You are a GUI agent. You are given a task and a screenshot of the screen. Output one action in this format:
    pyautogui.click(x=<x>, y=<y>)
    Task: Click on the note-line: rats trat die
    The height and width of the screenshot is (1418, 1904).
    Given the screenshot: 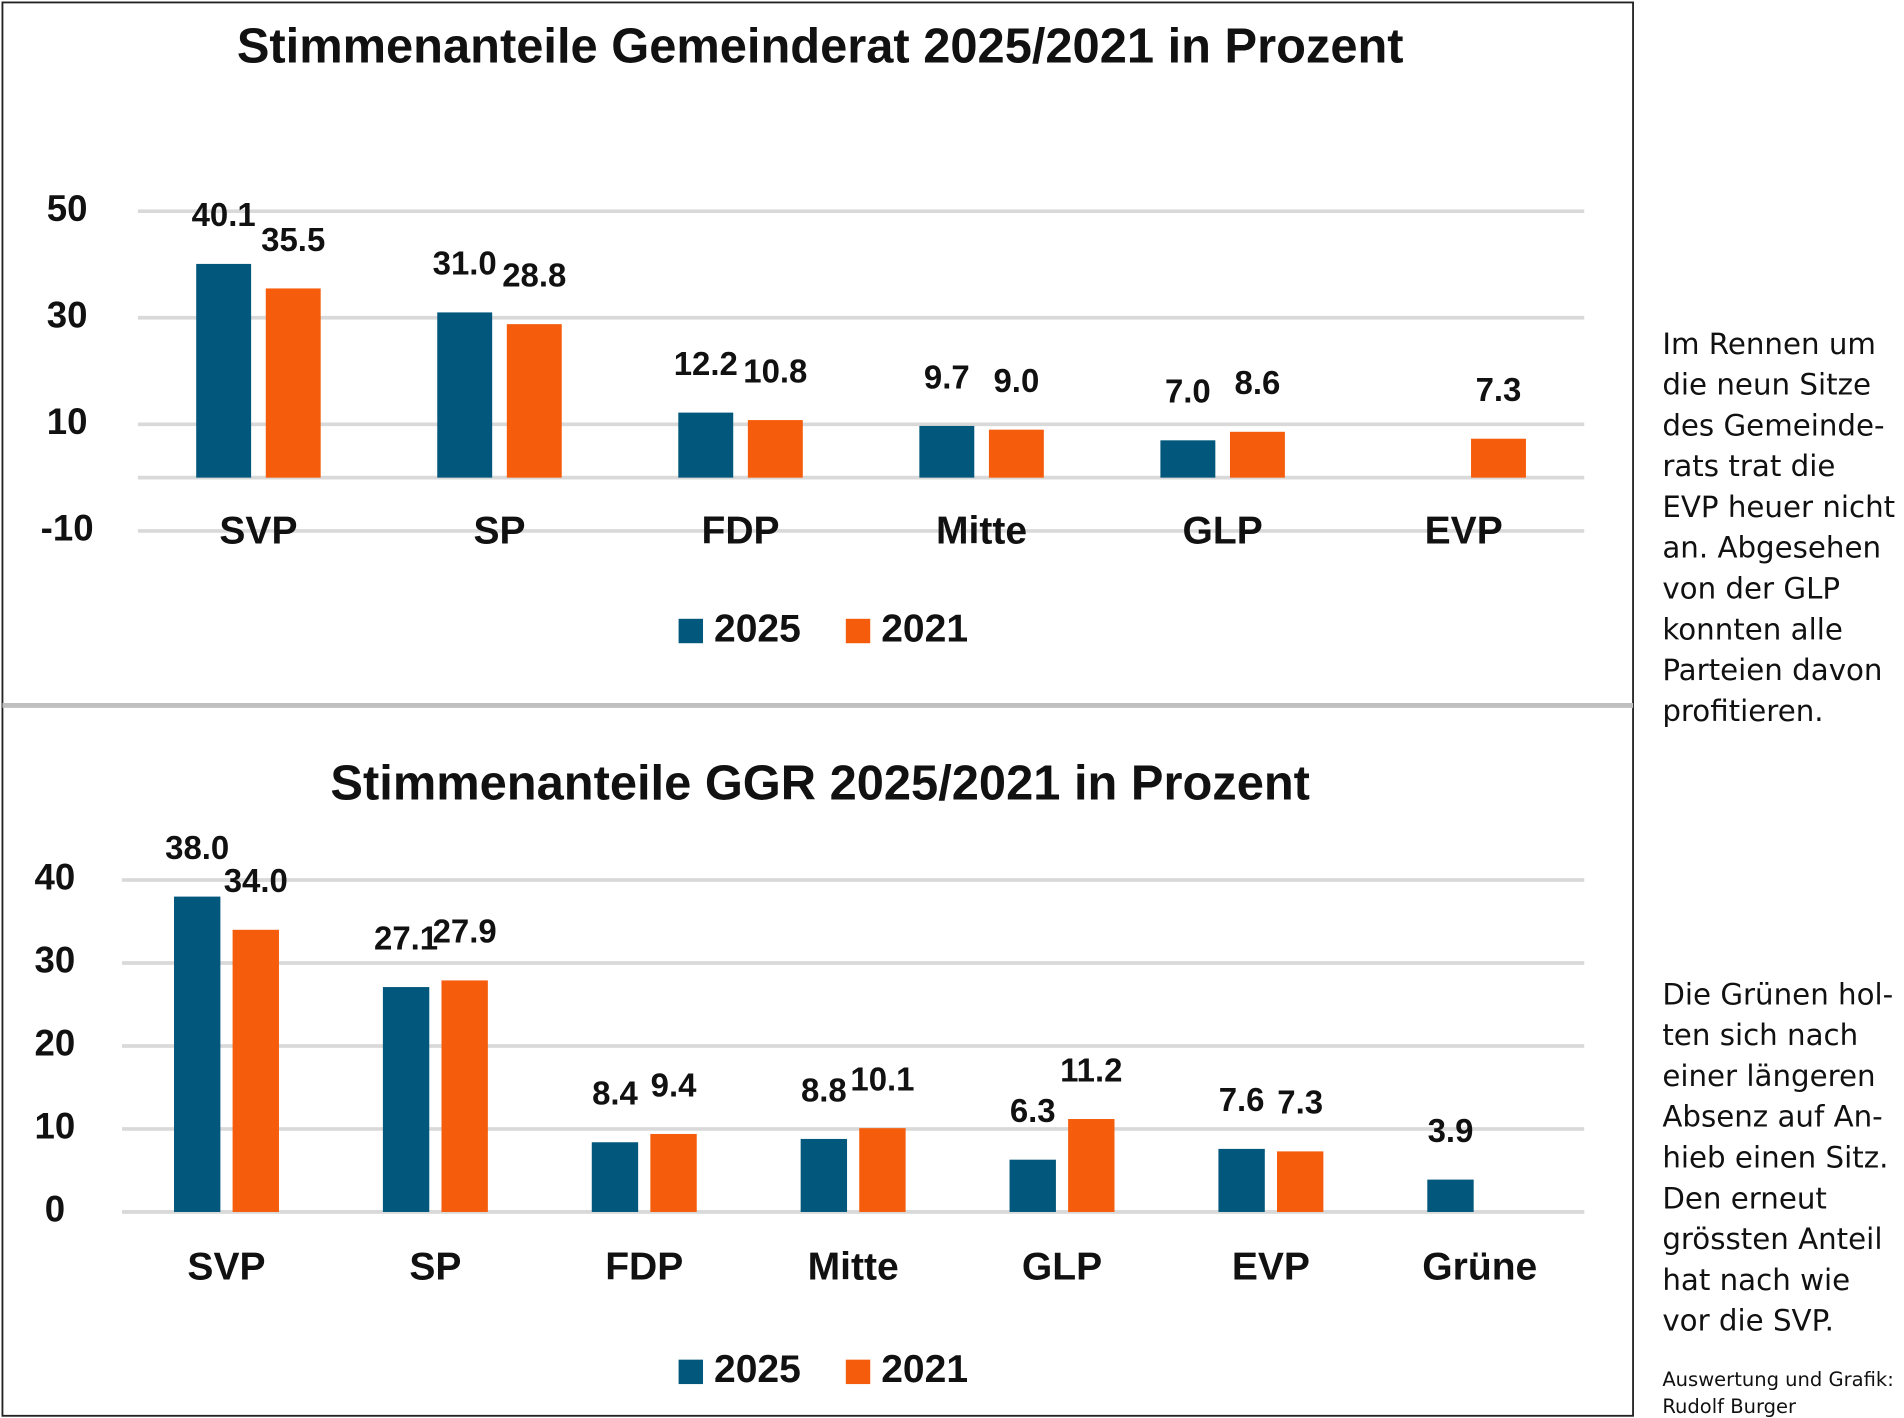 What is the action you would take?
    pyautogui.click(x=1748, y=466)
    